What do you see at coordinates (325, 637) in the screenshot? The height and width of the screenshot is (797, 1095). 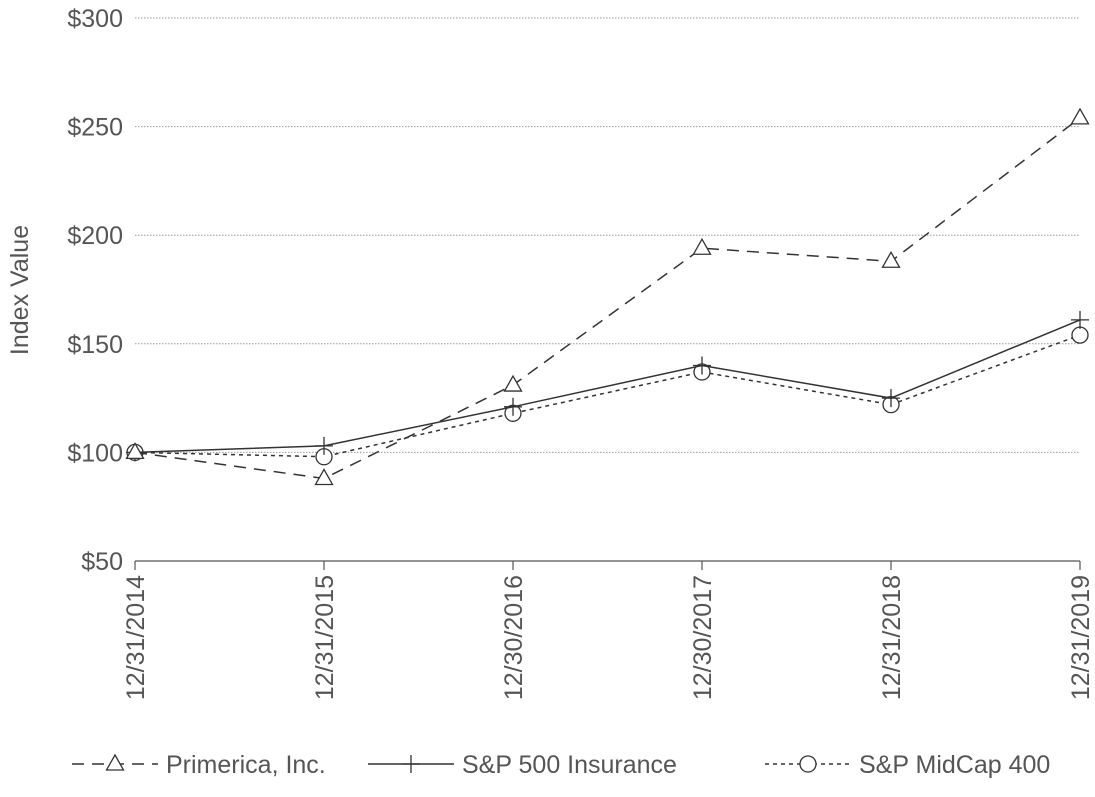 I see `x-tick-label: 12/31/2015` at bounding box center [325, 637].